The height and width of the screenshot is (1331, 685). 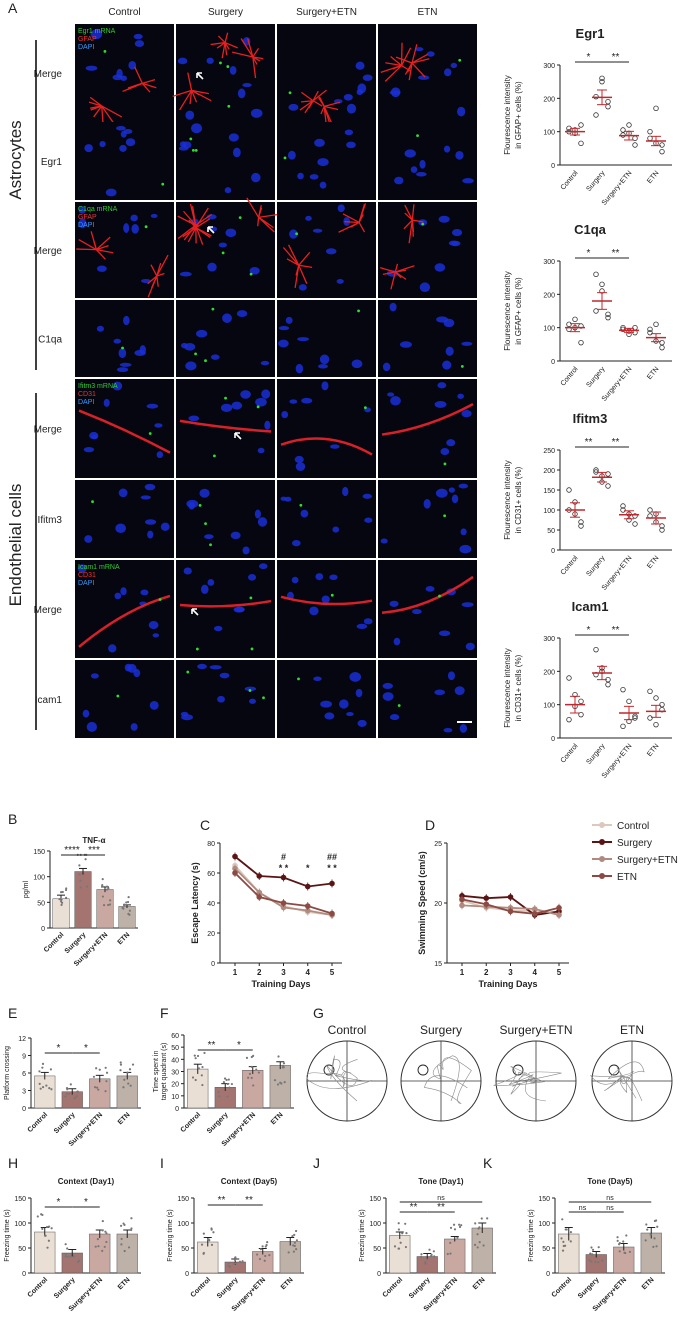 I want to click on micrograph-r3-c1, so click(x=225, y=338).